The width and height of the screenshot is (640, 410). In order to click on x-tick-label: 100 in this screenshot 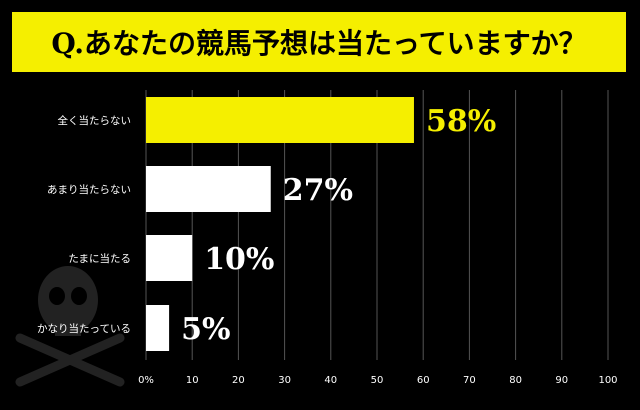, I will do `click(607, 380)`.